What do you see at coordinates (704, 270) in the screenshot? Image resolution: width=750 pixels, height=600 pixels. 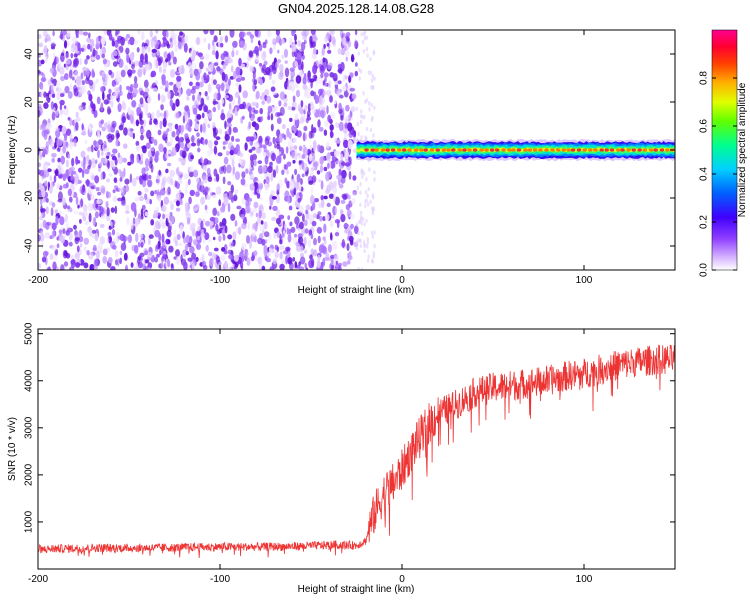 I see `colorbar-tick-label: 0.0` at bounding box center [704, 270].